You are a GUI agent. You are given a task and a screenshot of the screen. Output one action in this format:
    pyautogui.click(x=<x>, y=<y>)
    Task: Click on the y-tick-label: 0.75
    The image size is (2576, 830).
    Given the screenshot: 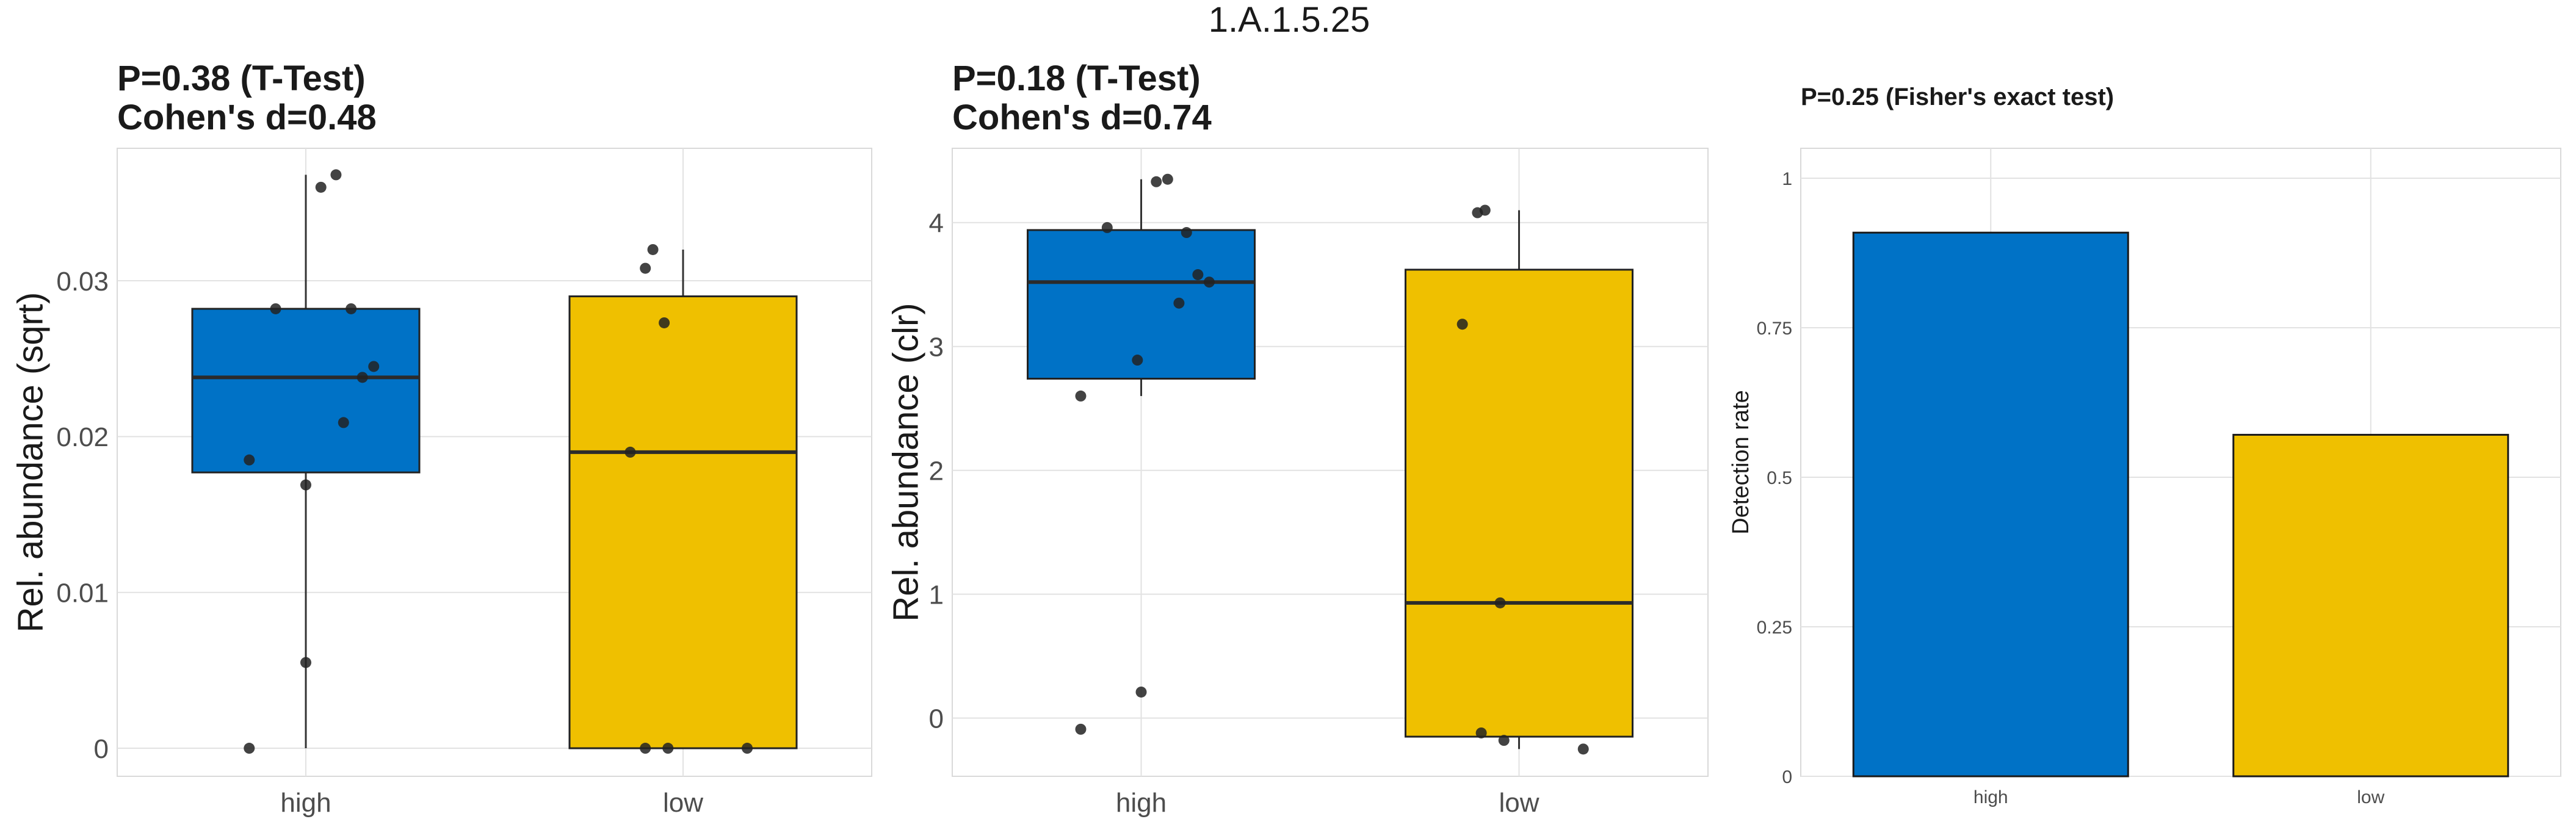 What is the action you would take?
    pyautogui.click(x=1774, y=329)
    